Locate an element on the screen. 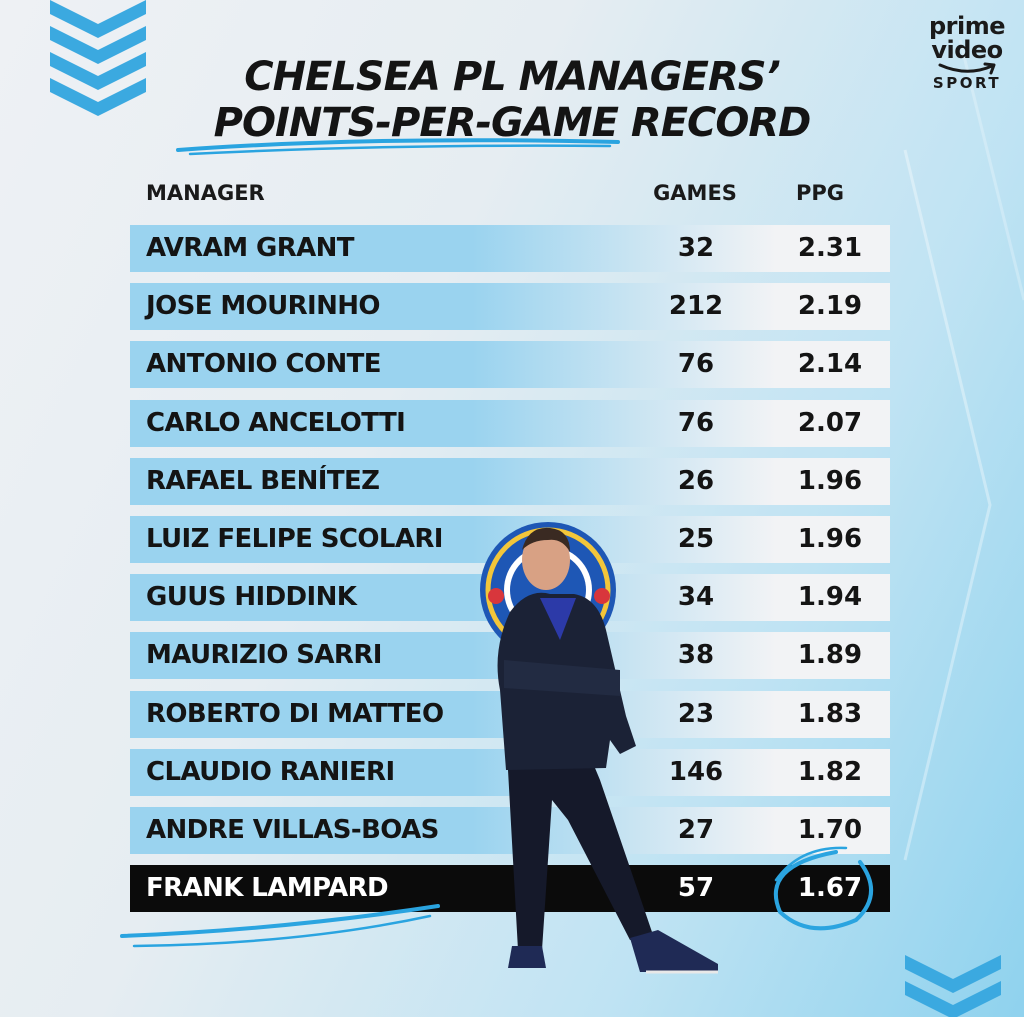 This screenshot has height=1017, width=1024. ppg-cell: 2.31 is located at coordinates (830, 248).